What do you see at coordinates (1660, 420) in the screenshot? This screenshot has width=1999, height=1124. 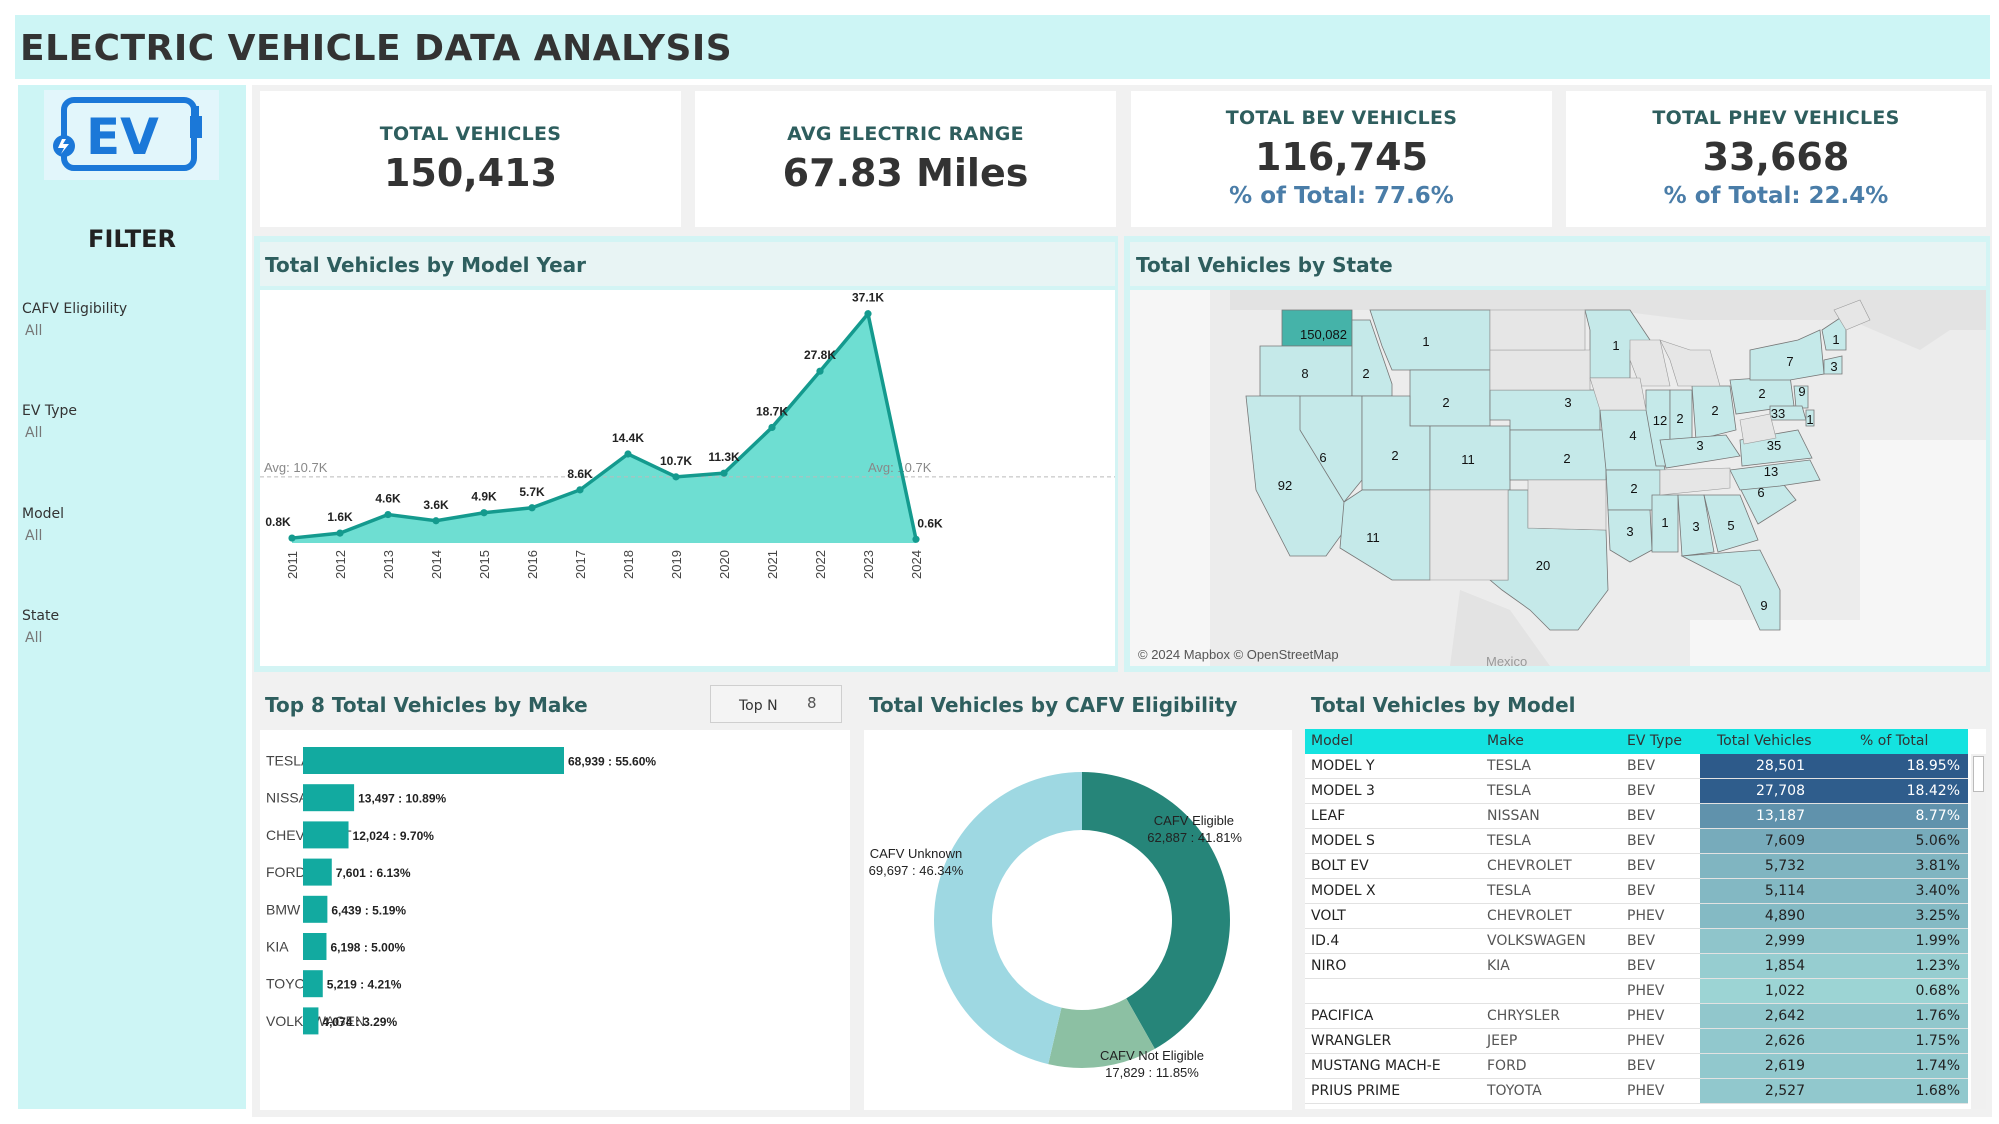 I see `state-value-label: 12` at bounding box center [1660, 420].